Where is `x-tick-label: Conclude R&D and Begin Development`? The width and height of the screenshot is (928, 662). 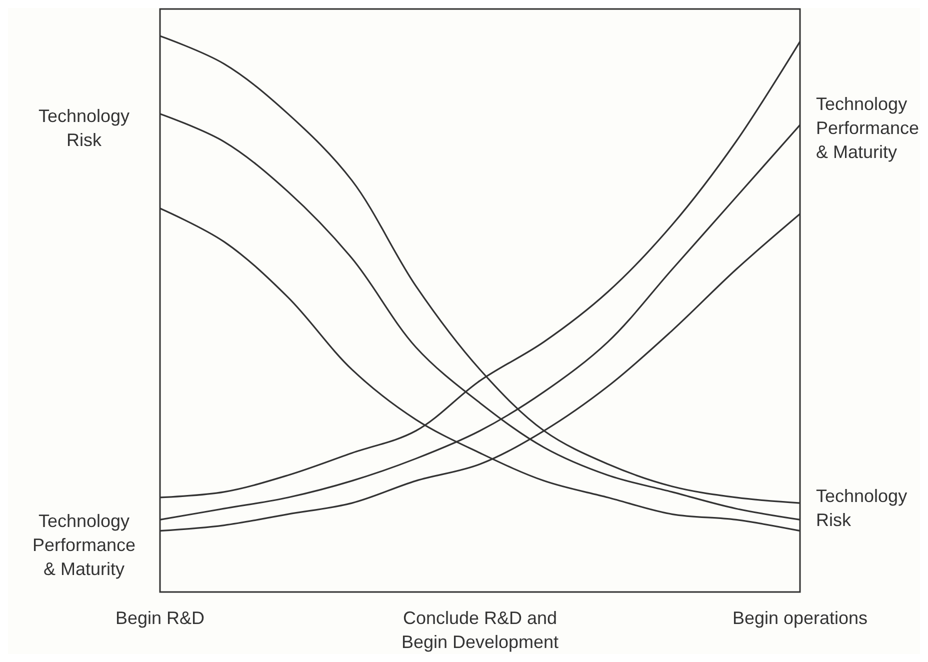
x-tick-label: Conclude R&D and Begin Development is located at coordinates (480, 630).